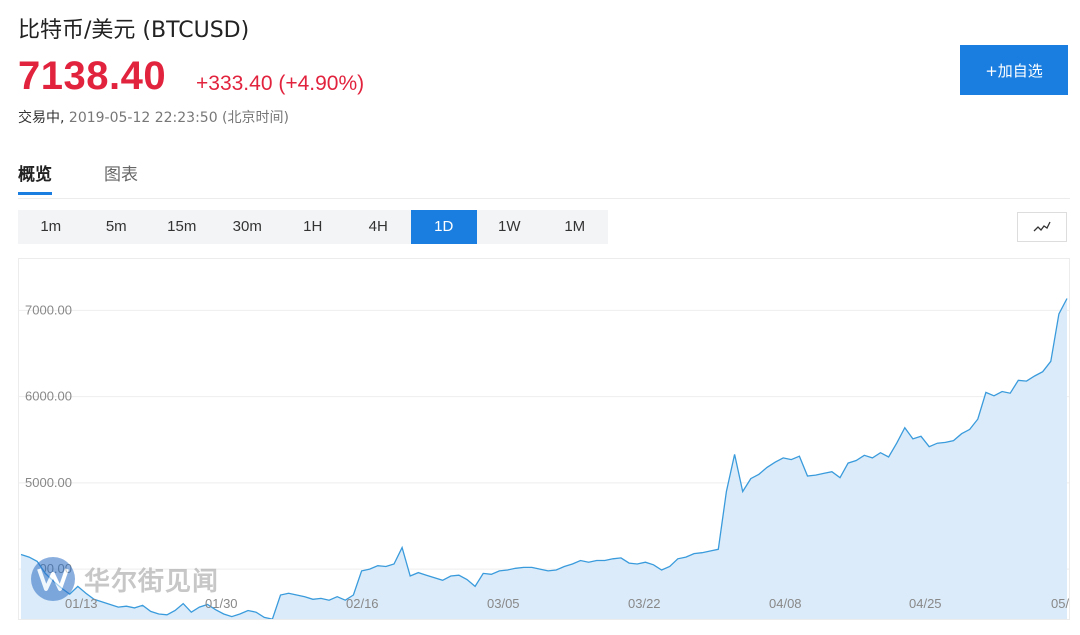  Describe the element at coordinates (92, 76) in the screenshot. I see `current-price: 7138.40` at that location.